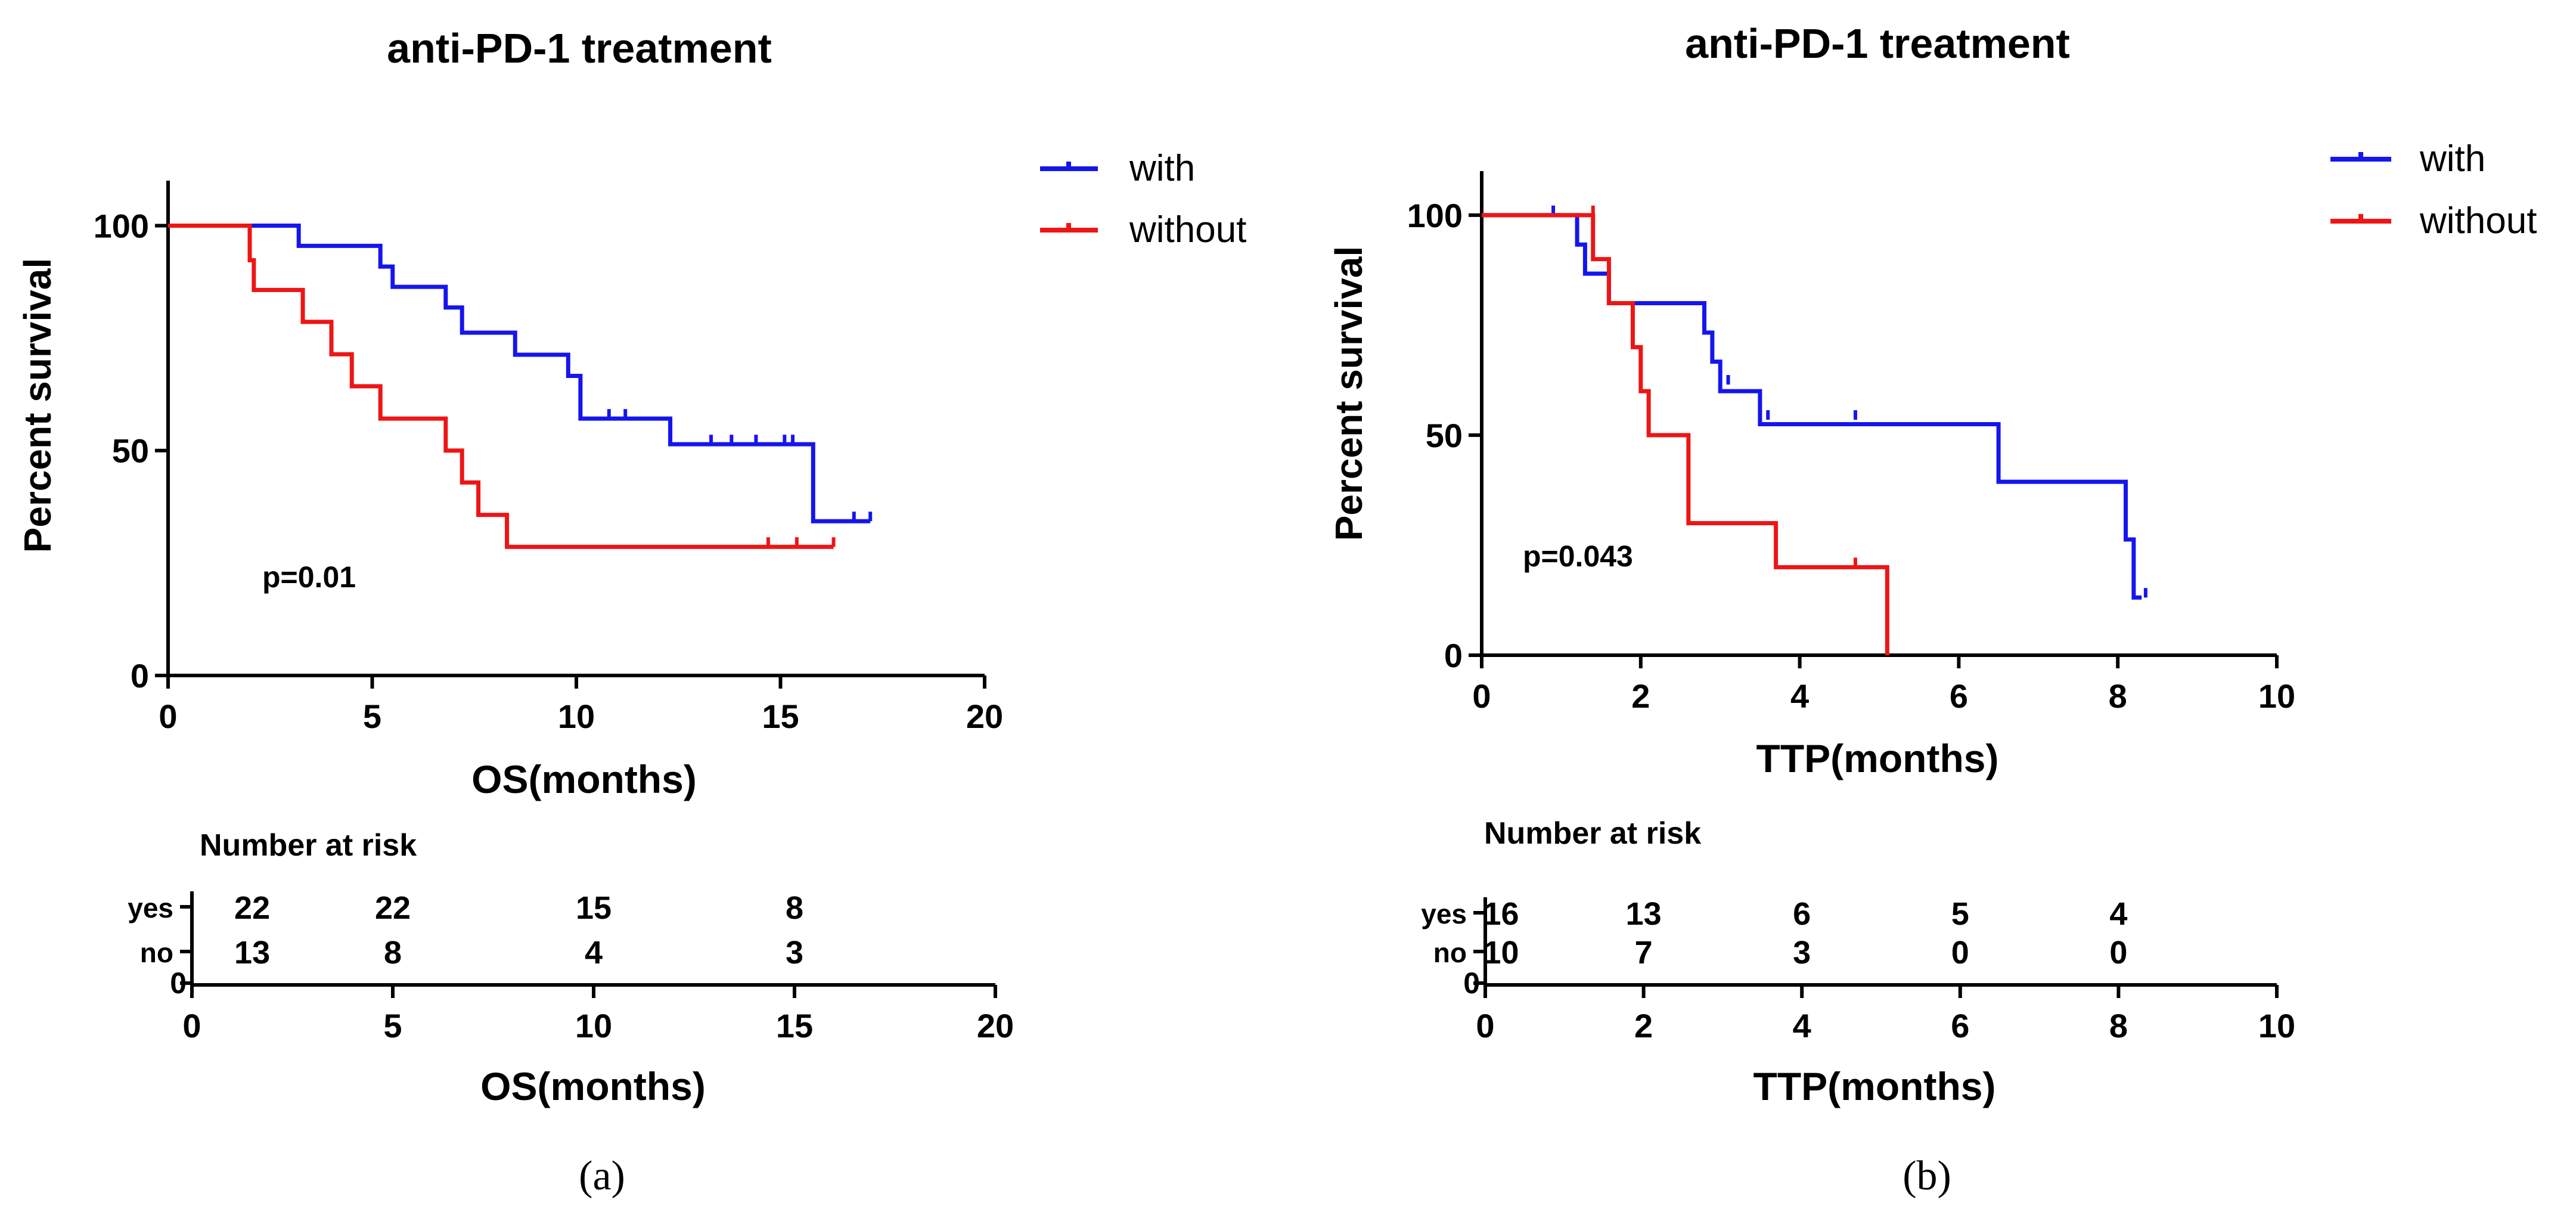  What do you see at coordinates (2118, 696) in the screenshot?
I see `x-tick-label: 8` at bounding box center [2118, 696].